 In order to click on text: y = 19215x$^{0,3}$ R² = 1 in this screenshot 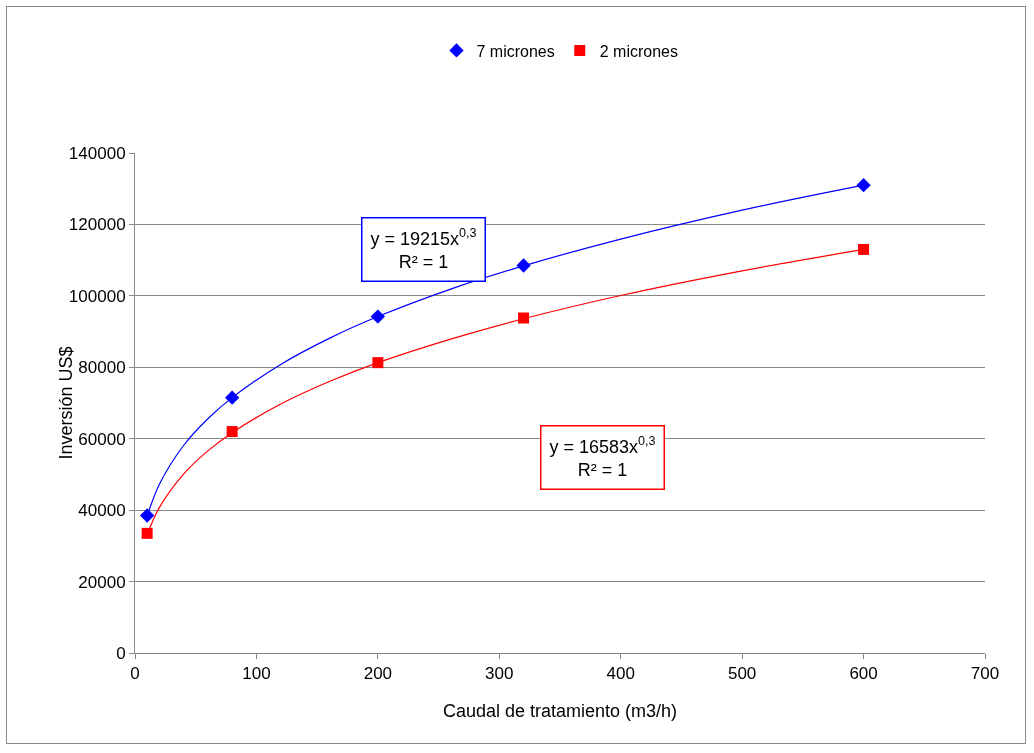, I will do `click(423, 249)`.